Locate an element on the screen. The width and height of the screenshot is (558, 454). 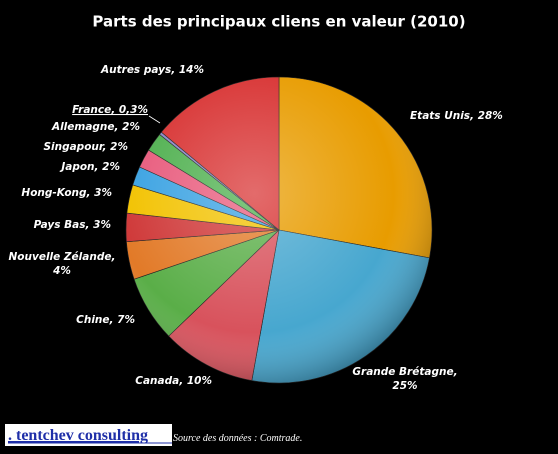
data-label: Pays Bas, 3% is located at coordinates (72, 225).